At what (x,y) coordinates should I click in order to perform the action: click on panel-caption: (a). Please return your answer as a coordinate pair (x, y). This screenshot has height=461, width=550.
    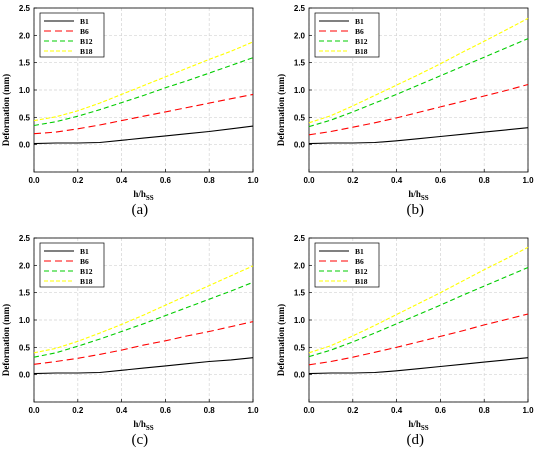
    Looking at the image, I should click on (140, 210).